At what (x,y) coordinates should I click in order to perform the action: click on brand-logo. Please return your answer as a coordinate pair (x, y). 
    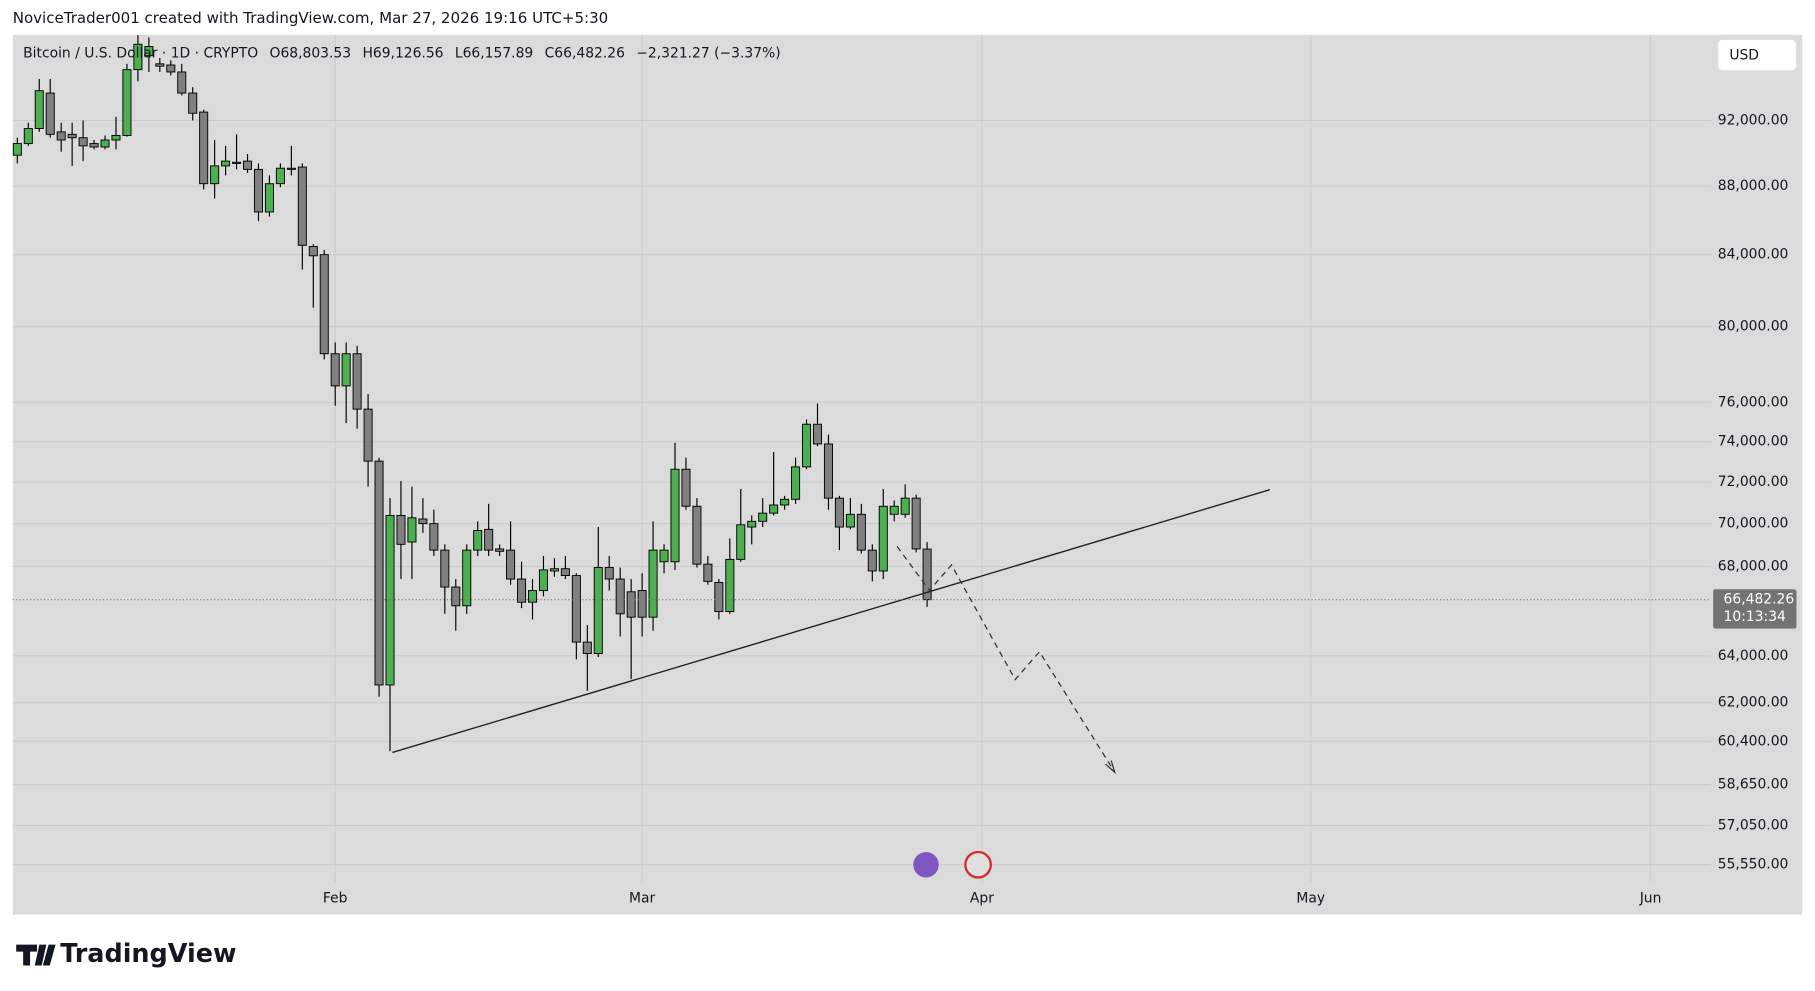
    Looking at the image, I should click on (36, 955).